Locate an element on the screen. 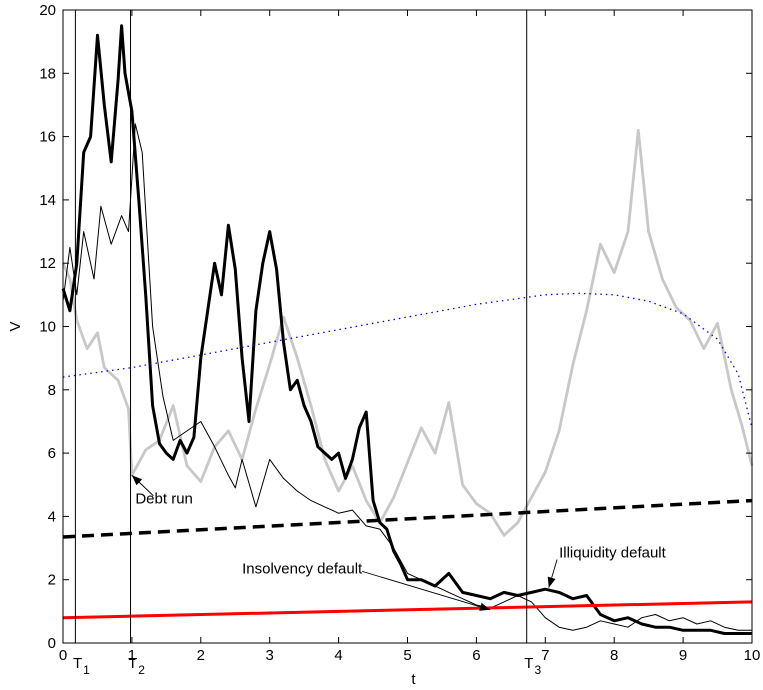 Image resolution: width=763 pixels, height=690 pixels. series-red-line is located at coordinates (407, 610).